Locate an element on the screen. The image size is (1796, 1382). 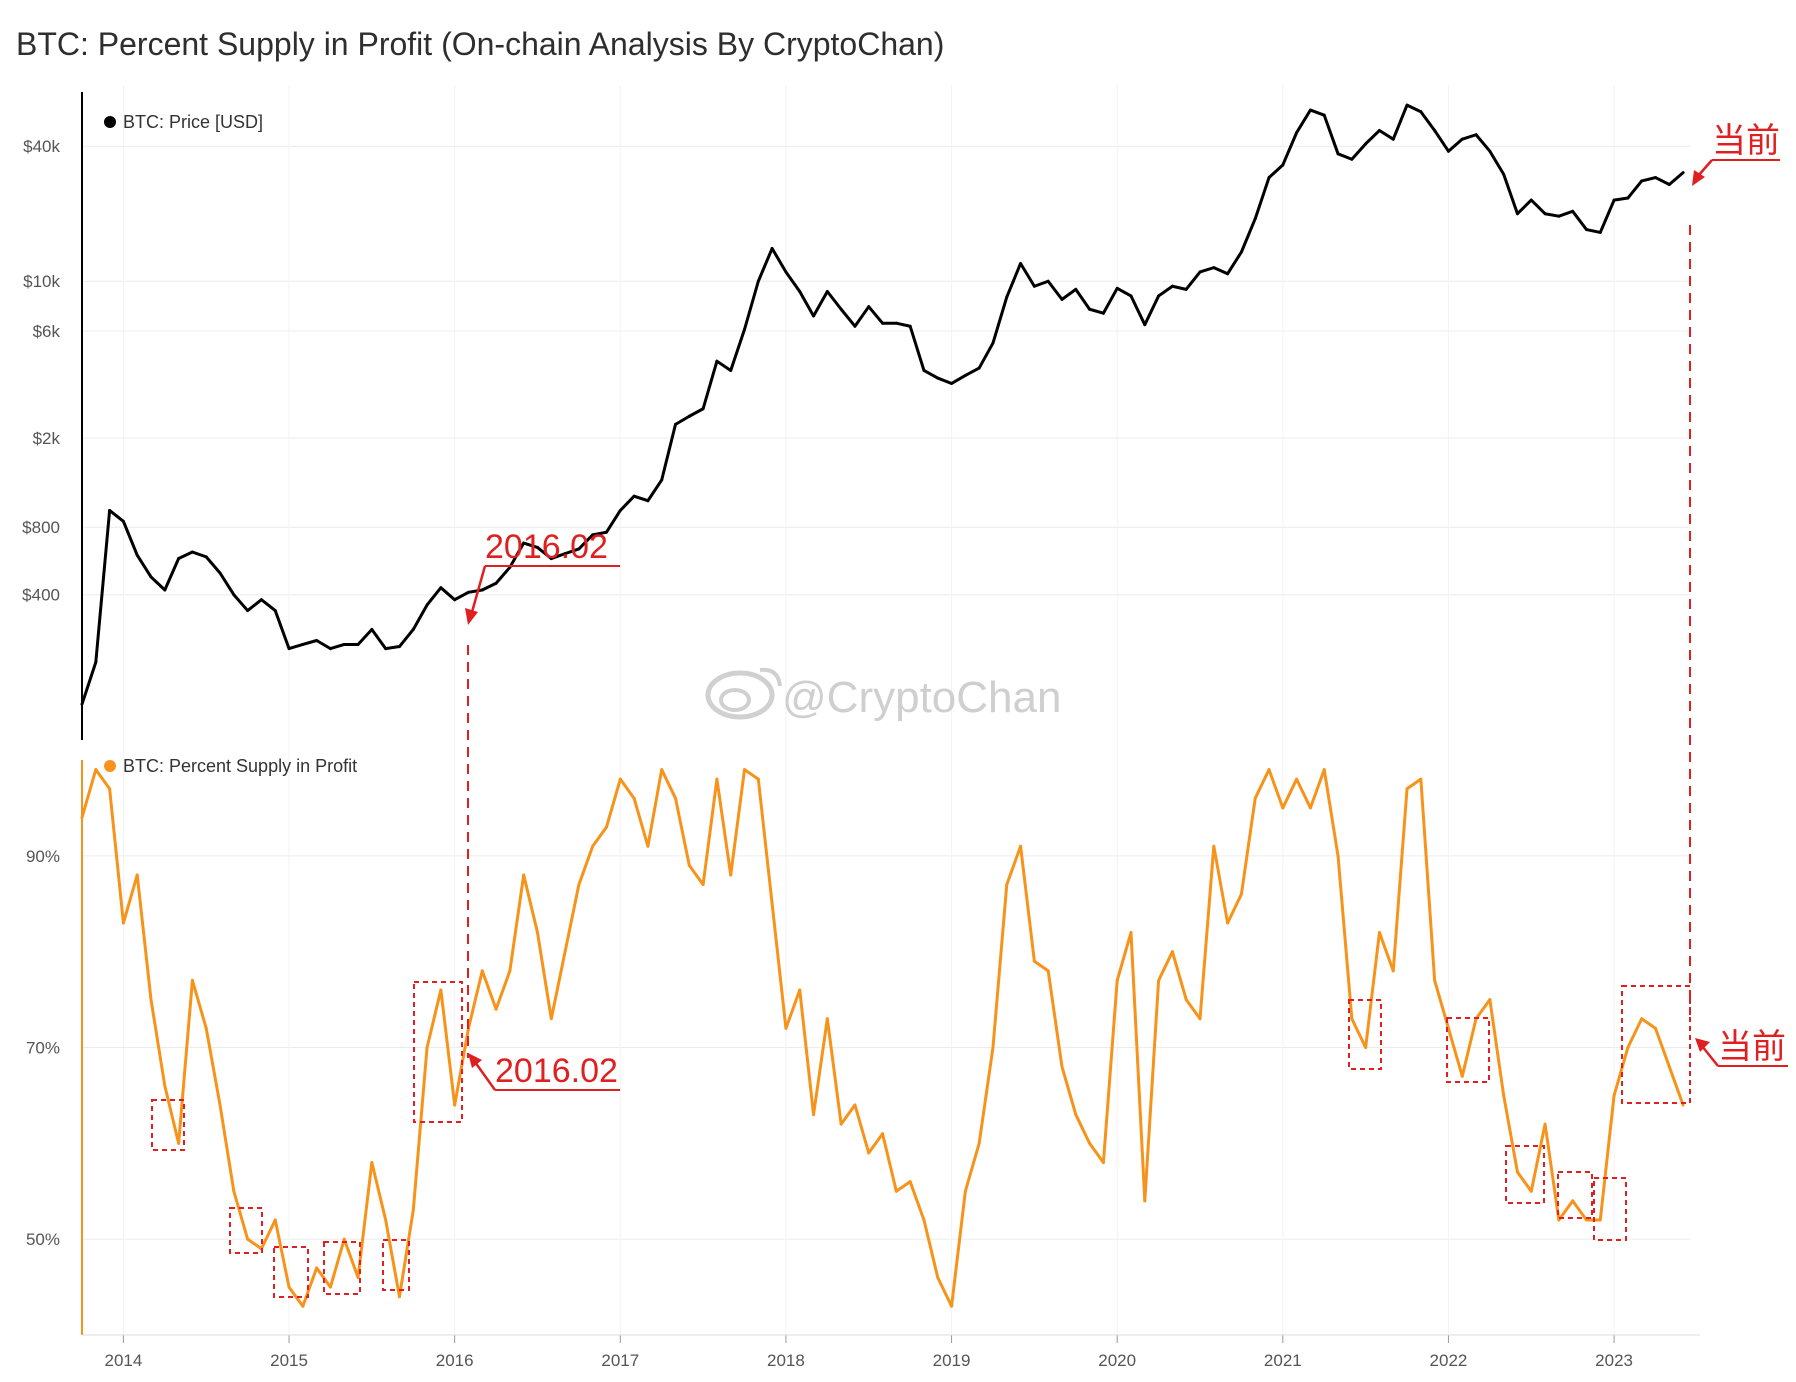
x-tick-label: 2021 is located at coordinates (1283, 1360).